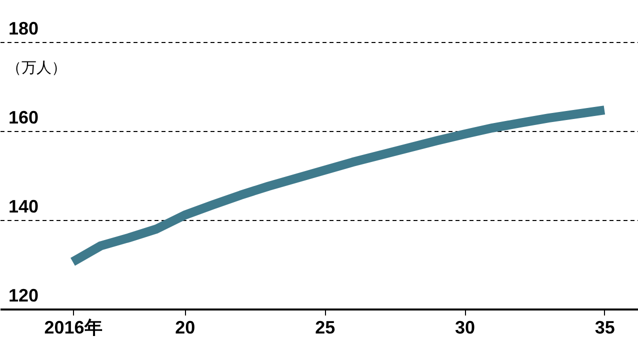 The image size is (638, 352). What do you see at coordinates (23, 296) in the screenshot?
I see `y-tick-label: 120` at bounding box center [23, 296].